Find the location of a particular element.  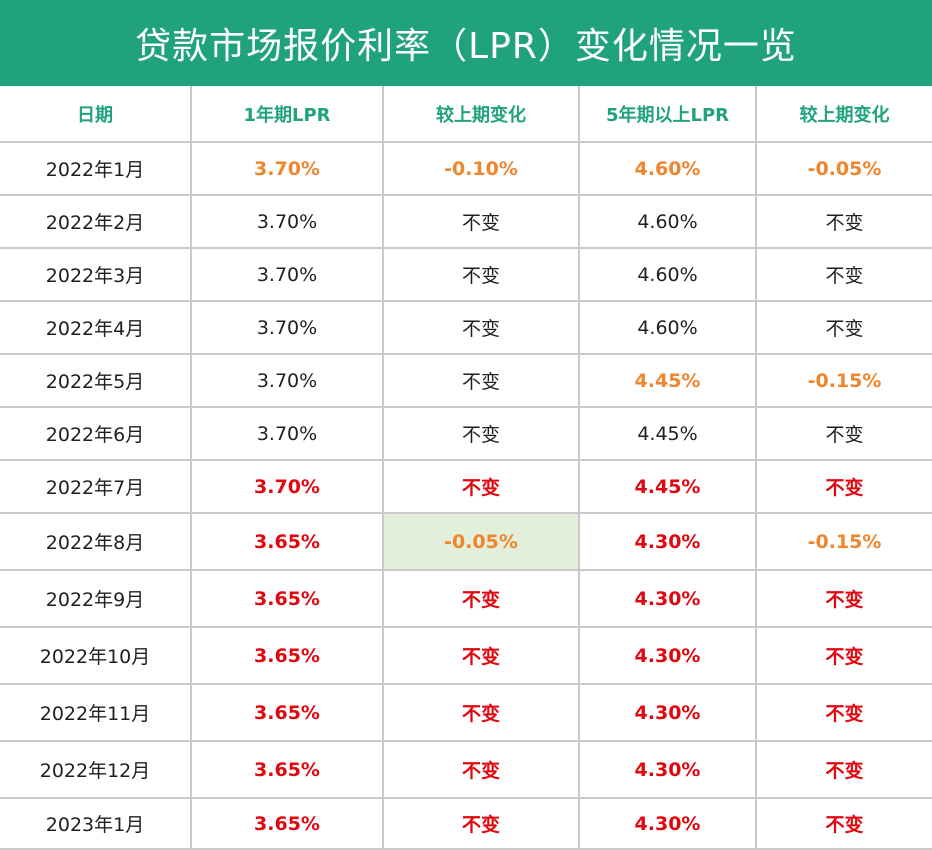

table-row: 2022年10月 3.65% 不变 4.30% 不变 is located at coordinates (466, 656).